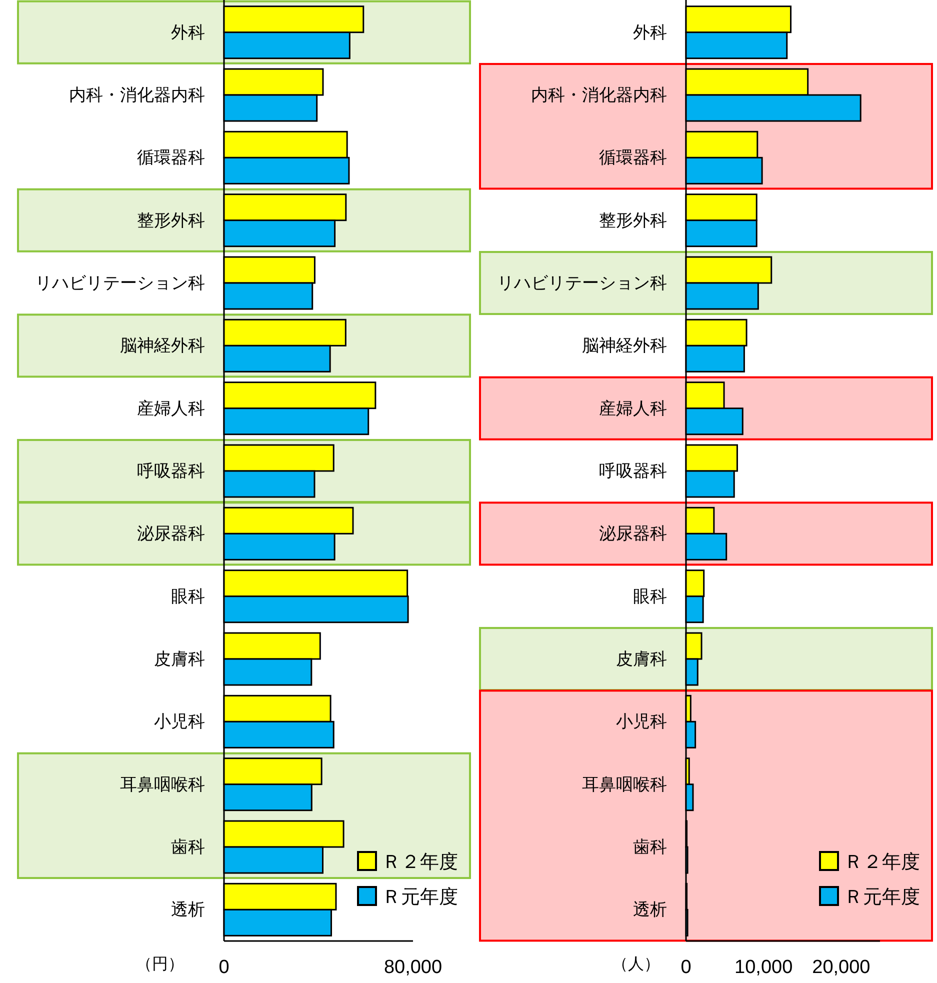 The image size is (937, 983). I want to click on x-tick-label: 80,000, so click(413, 967).